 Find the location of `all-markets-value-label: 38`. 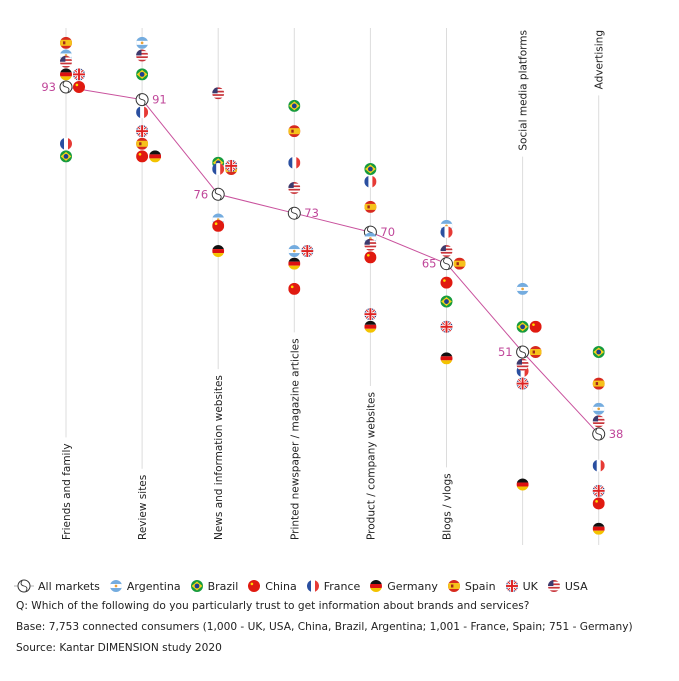

all-markets-value-label: 38 is located at coordinates (616, 434).